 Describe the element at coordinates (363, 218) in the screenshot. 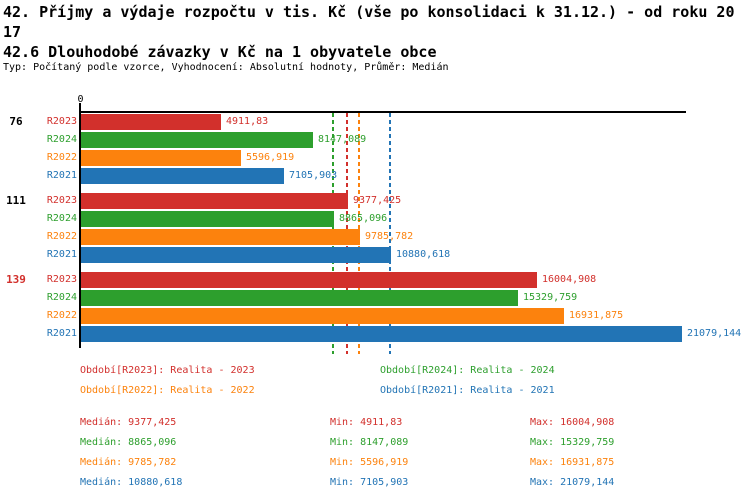

I see `bar-value-label: 8865,096` at that location.